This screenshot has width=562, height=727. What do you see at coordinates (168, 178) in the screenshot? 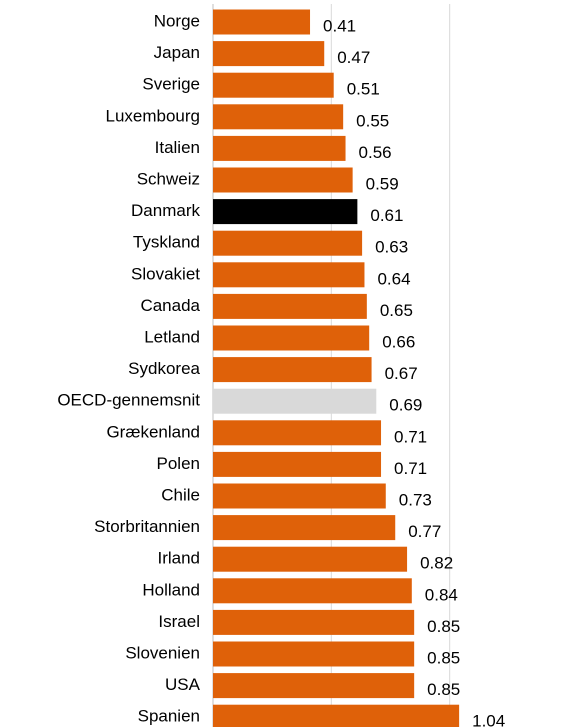
I see `category-label: Schweiz` at bounding box center [168, 178].